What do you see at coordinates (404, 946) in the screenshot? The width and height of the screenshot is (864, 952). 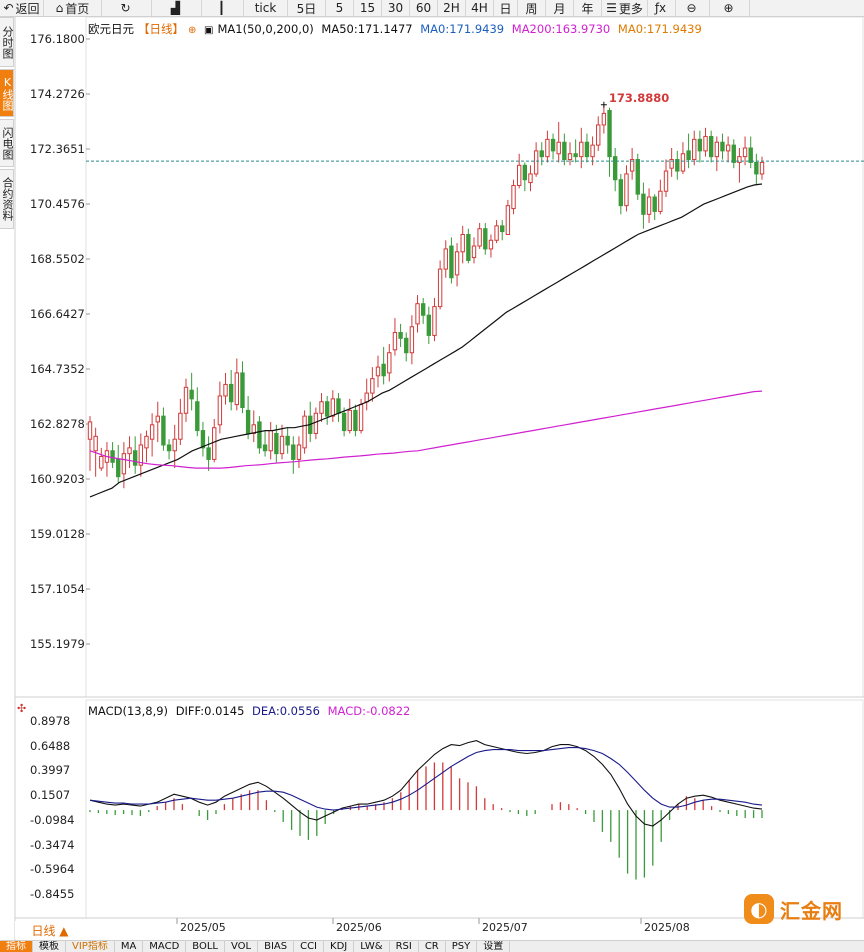 I see `indicator-tab-11: RSI` at bounding box center [404, 946].